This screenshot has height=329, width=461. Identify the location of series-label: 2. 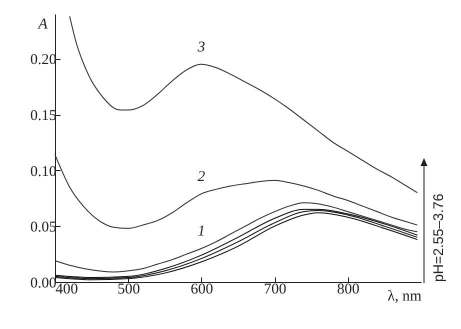
(202, 176).